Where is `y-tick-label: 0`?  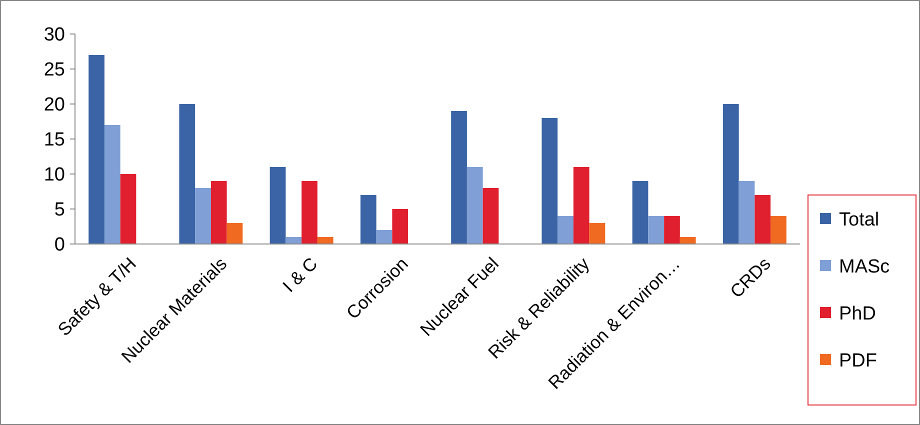 y-tick-label: 0 is located at coordinates (59, 245).